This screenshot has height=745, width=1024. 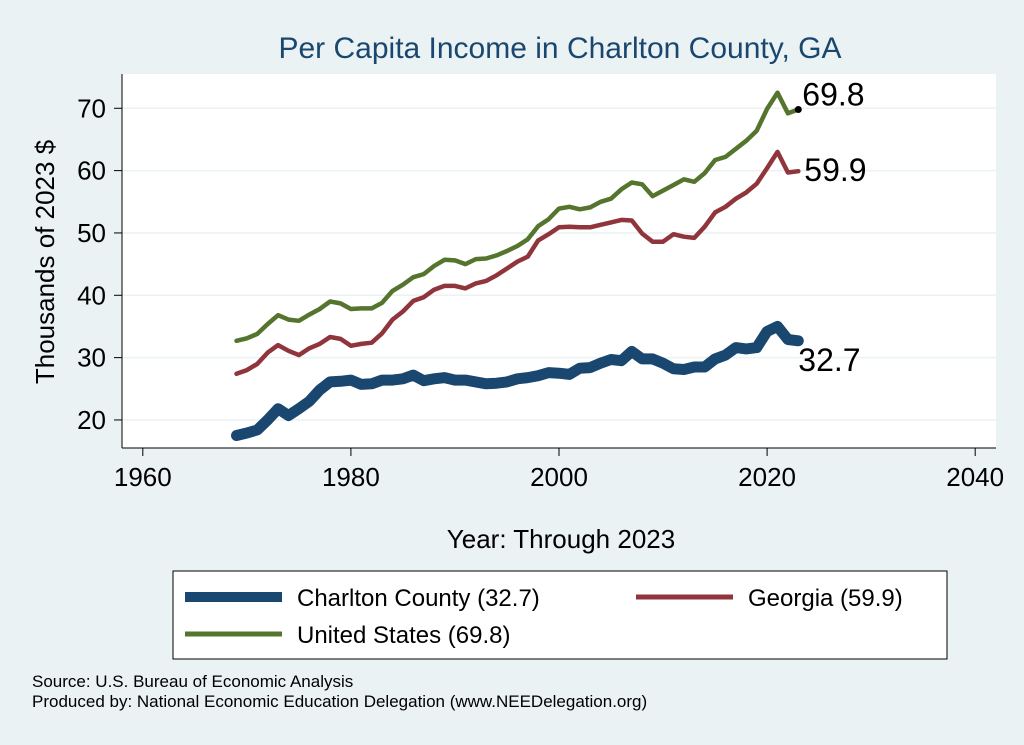 I want to click on x-tick-label-2020: 2020, so click(x=767, y=477).